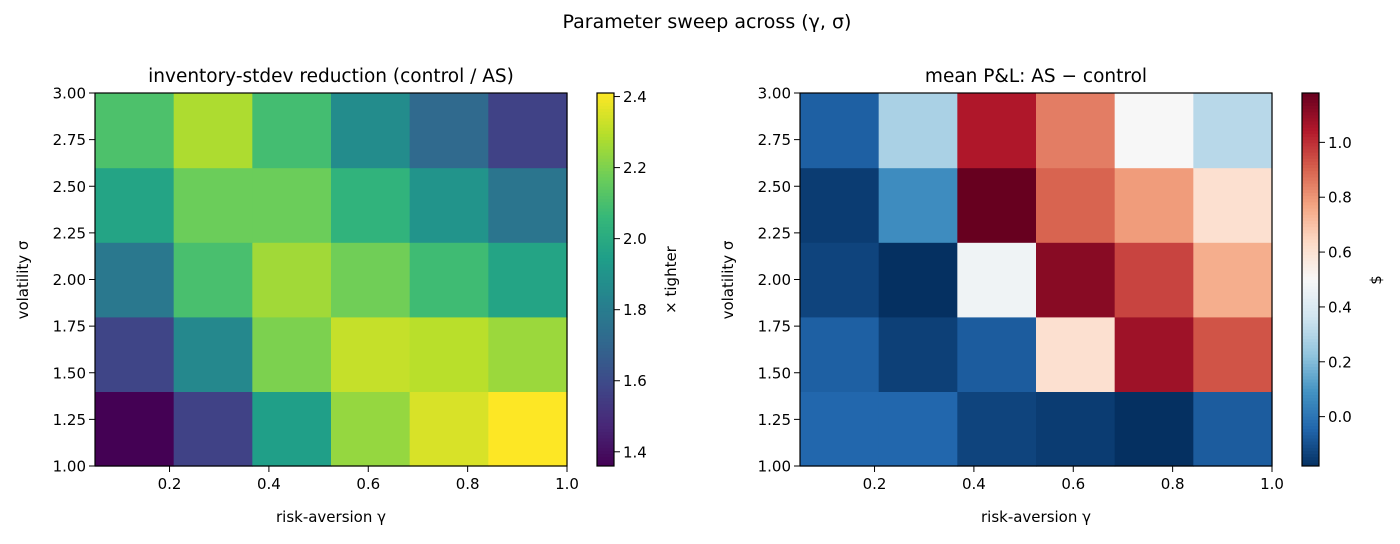 The image size is (1400, 544). What do you see at coordinates (635, 97) in the screenshot?
I see `colorbar-tick-label: 2.4` at bounding box center [635, 97].